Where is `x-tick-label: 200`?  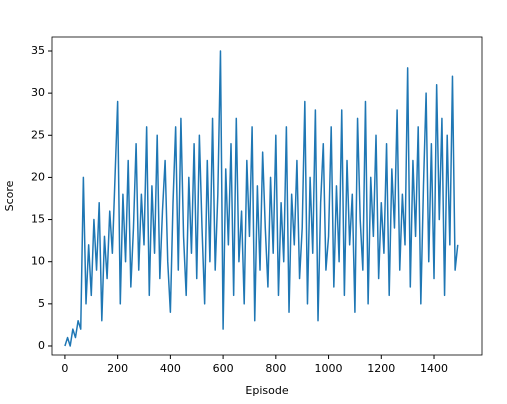 x-tick-label: 200 is located at coordinates (117, 368).